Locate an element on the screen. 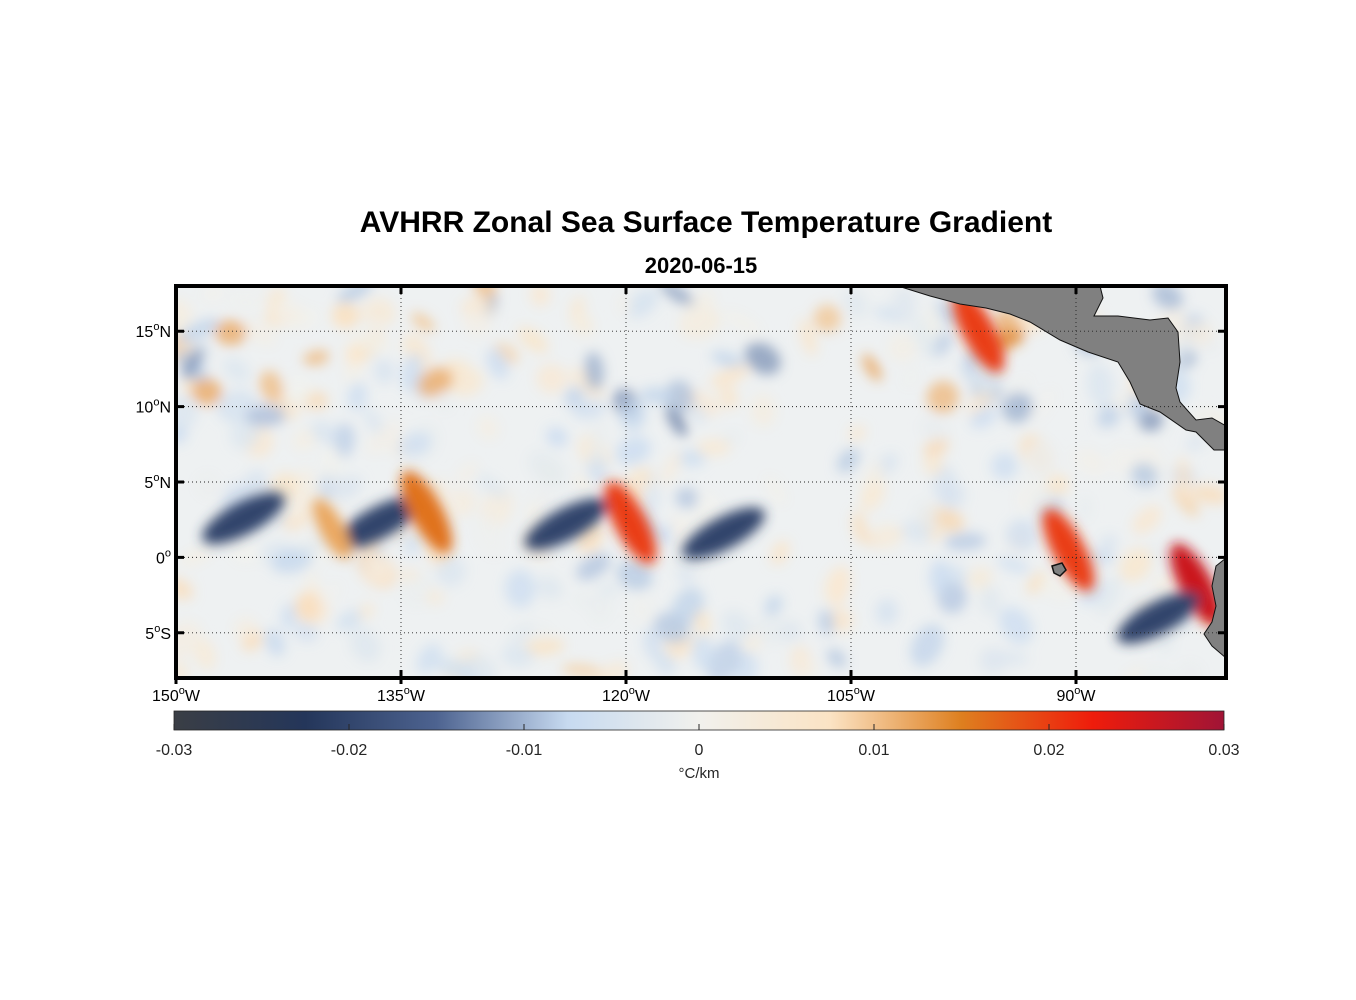  colorbar-tick-label: -0.01 is located at coordinates (524, 750).